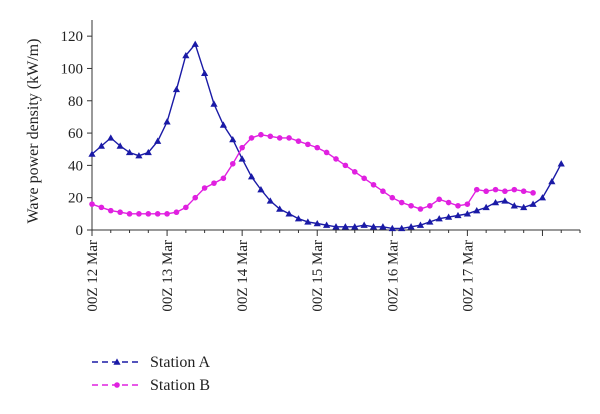 The width and height of the screenshot is (600, 414). What do you see at coordinates (243, 276) in the screenshot?
I see `x-tick-label: 00Z 14 Mar` at bounding box center [243, 276].